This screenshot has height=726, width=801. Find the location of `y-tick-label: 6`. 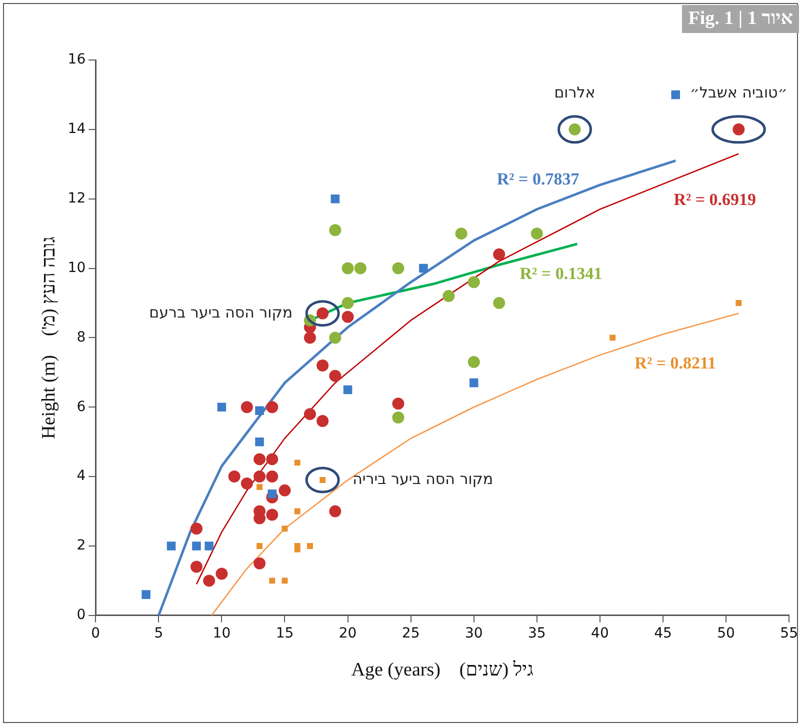

y-tick-label: 6 is located at coordinates (81, 406).